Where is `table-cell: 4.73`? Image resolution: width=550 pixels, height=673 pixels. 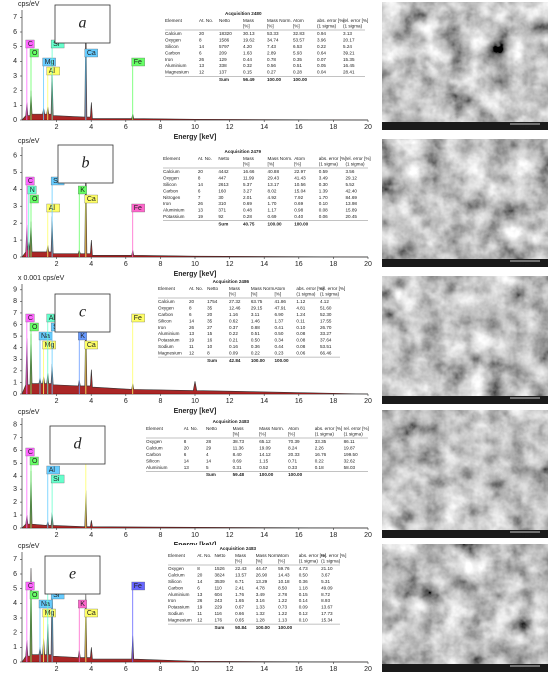
table-cell: 4.73 is located at coordinates (303, 568).